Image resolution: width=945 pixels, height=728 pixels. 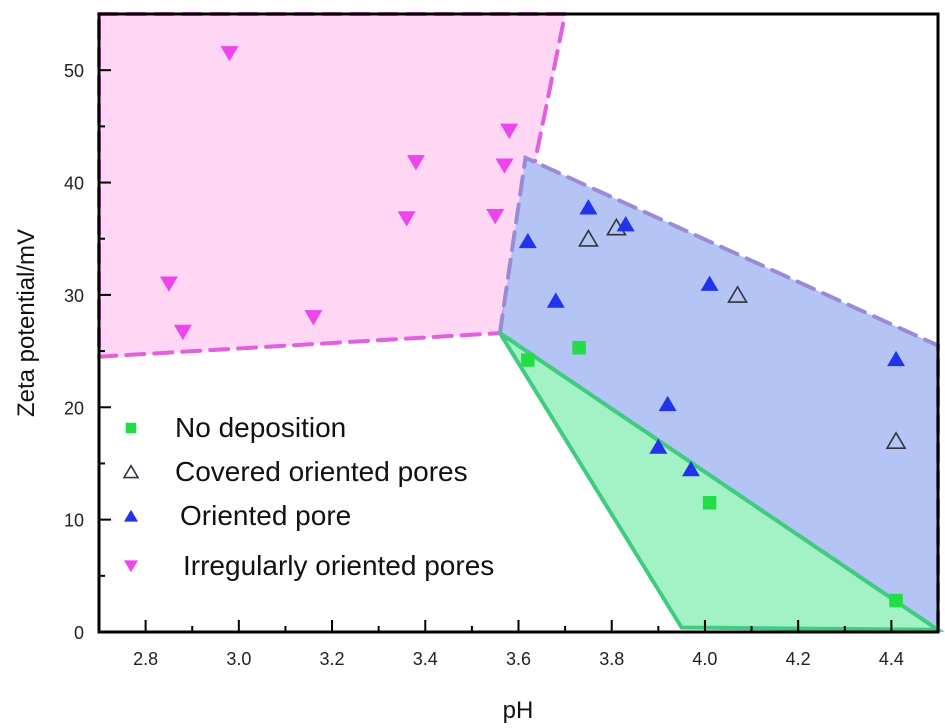 I want to click on y-axis-title: Zeta potential/mV, so click(x=26, y=323).